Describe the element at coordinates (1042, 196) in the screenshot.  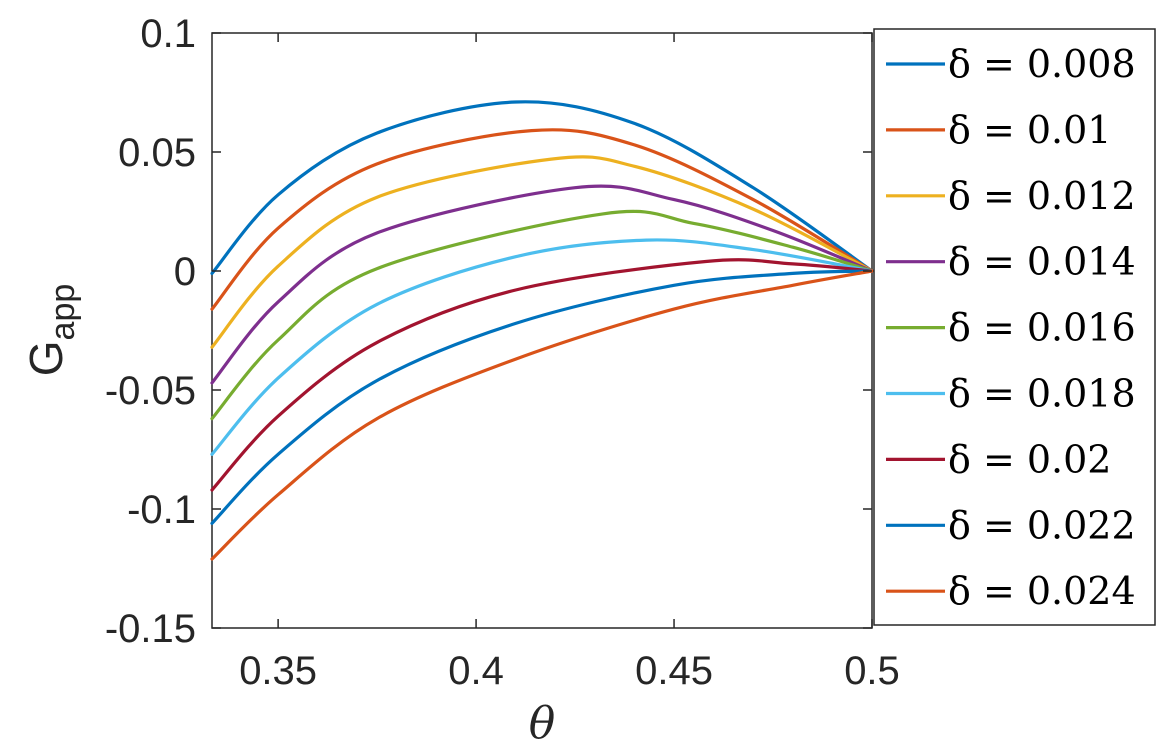
I see `legend-label: δ = 0.012` at that location.